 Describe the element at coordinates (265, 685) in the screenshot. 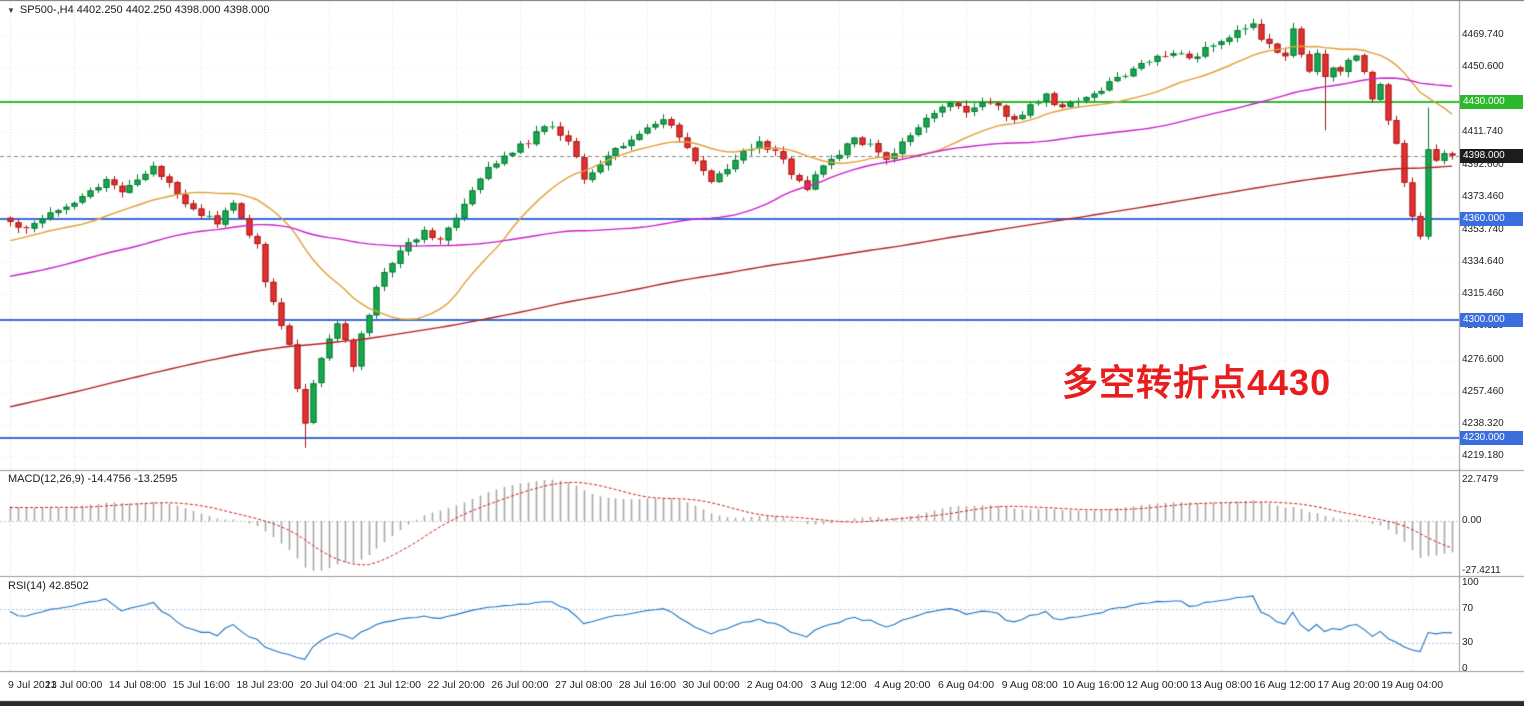

I see `time-axis-label: 18 Jul 23:00` at that location.